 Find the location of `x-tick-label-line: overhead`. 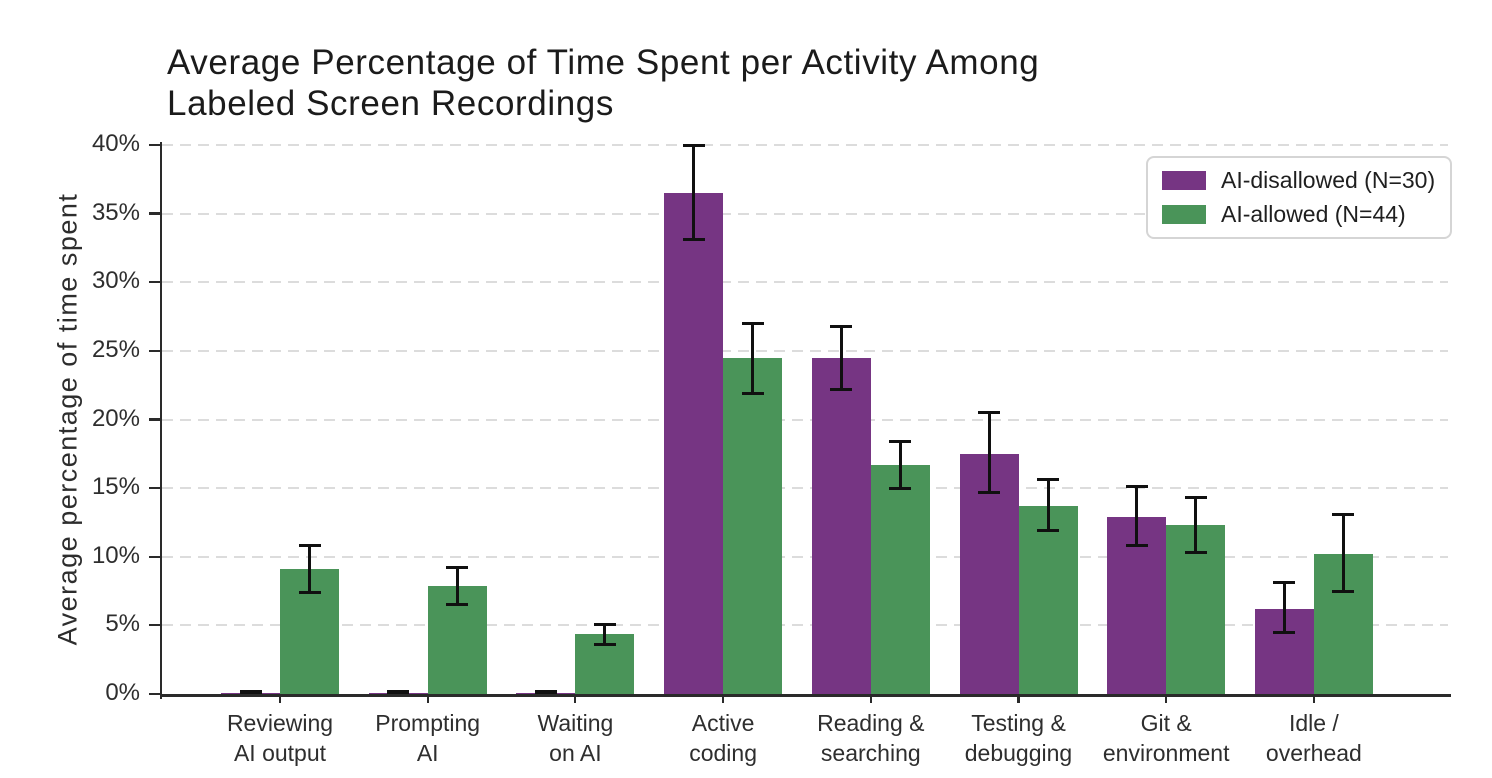

x-tick-label-line: overhead is located at coordinates (1313, 753).